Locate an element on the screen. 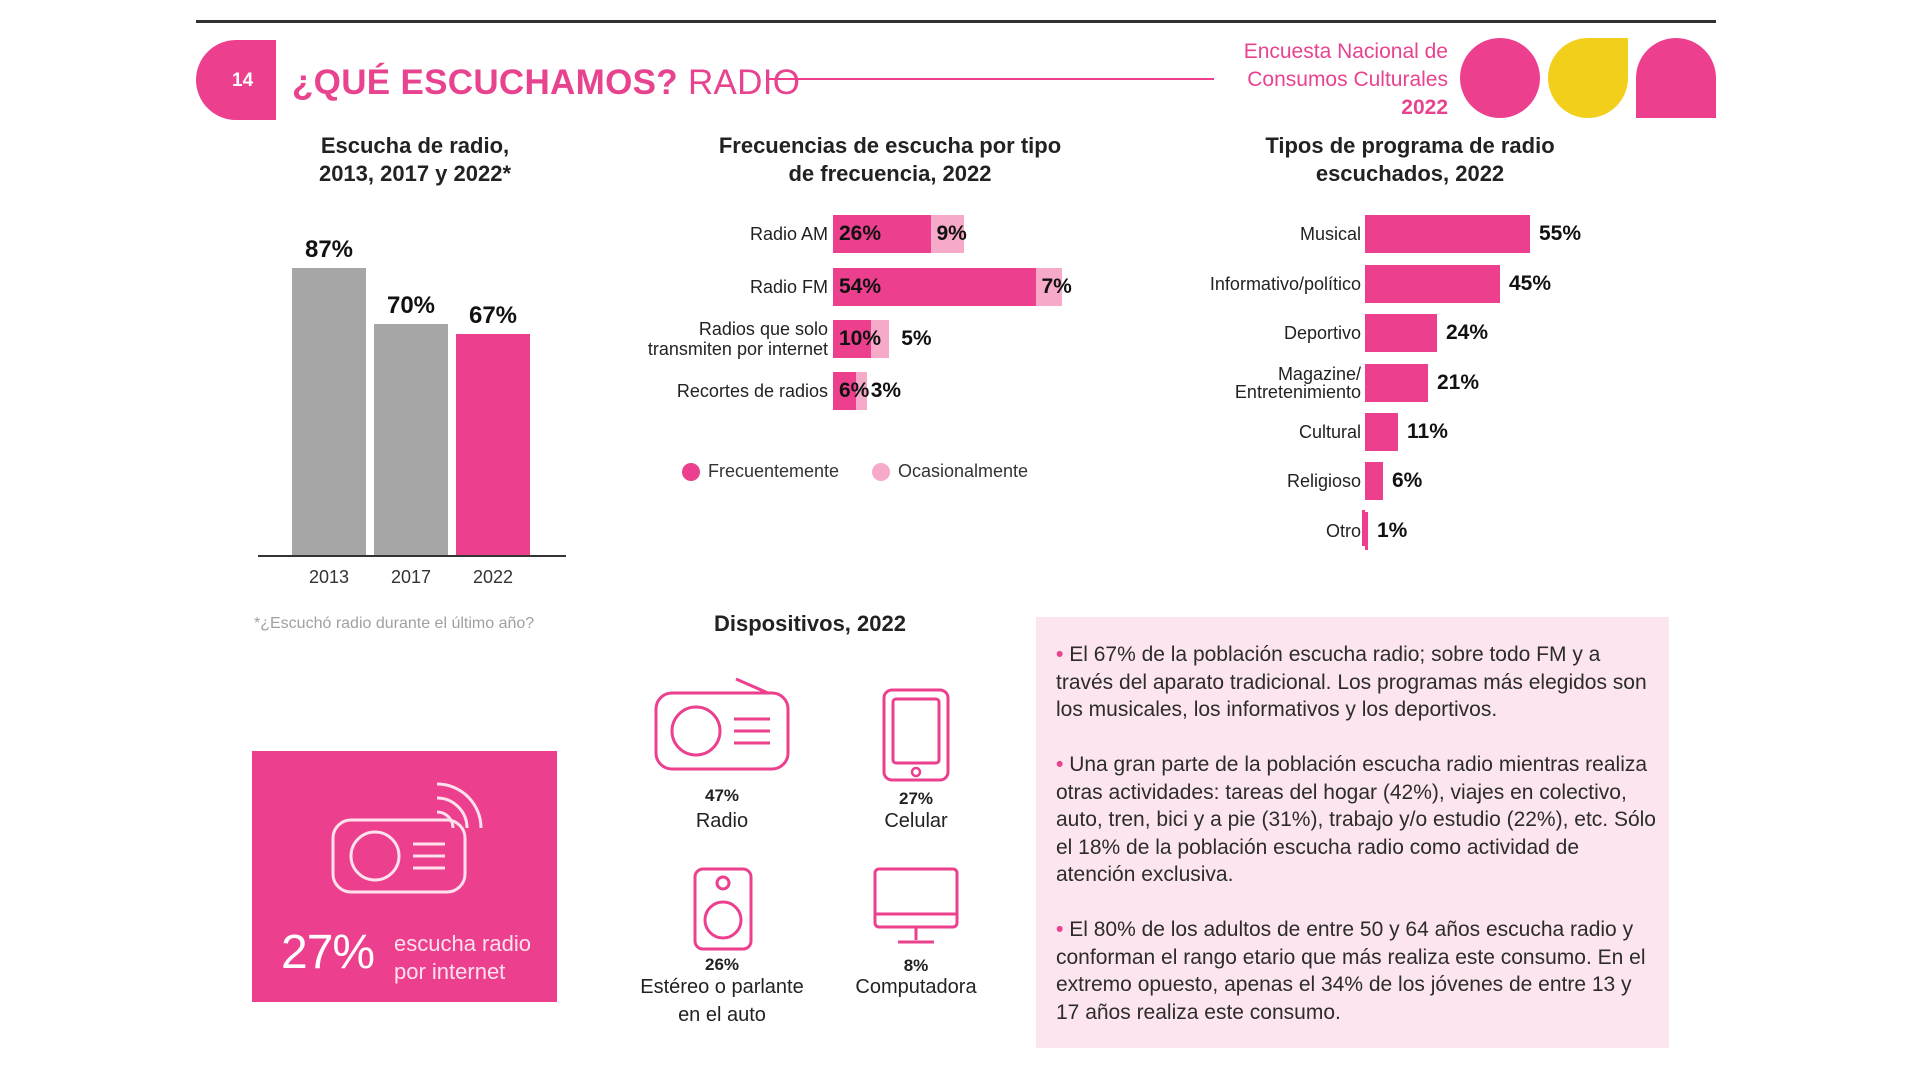 The image size is (1920, 1080). brand-year: 2022 is located at coordinates (1424, 107).